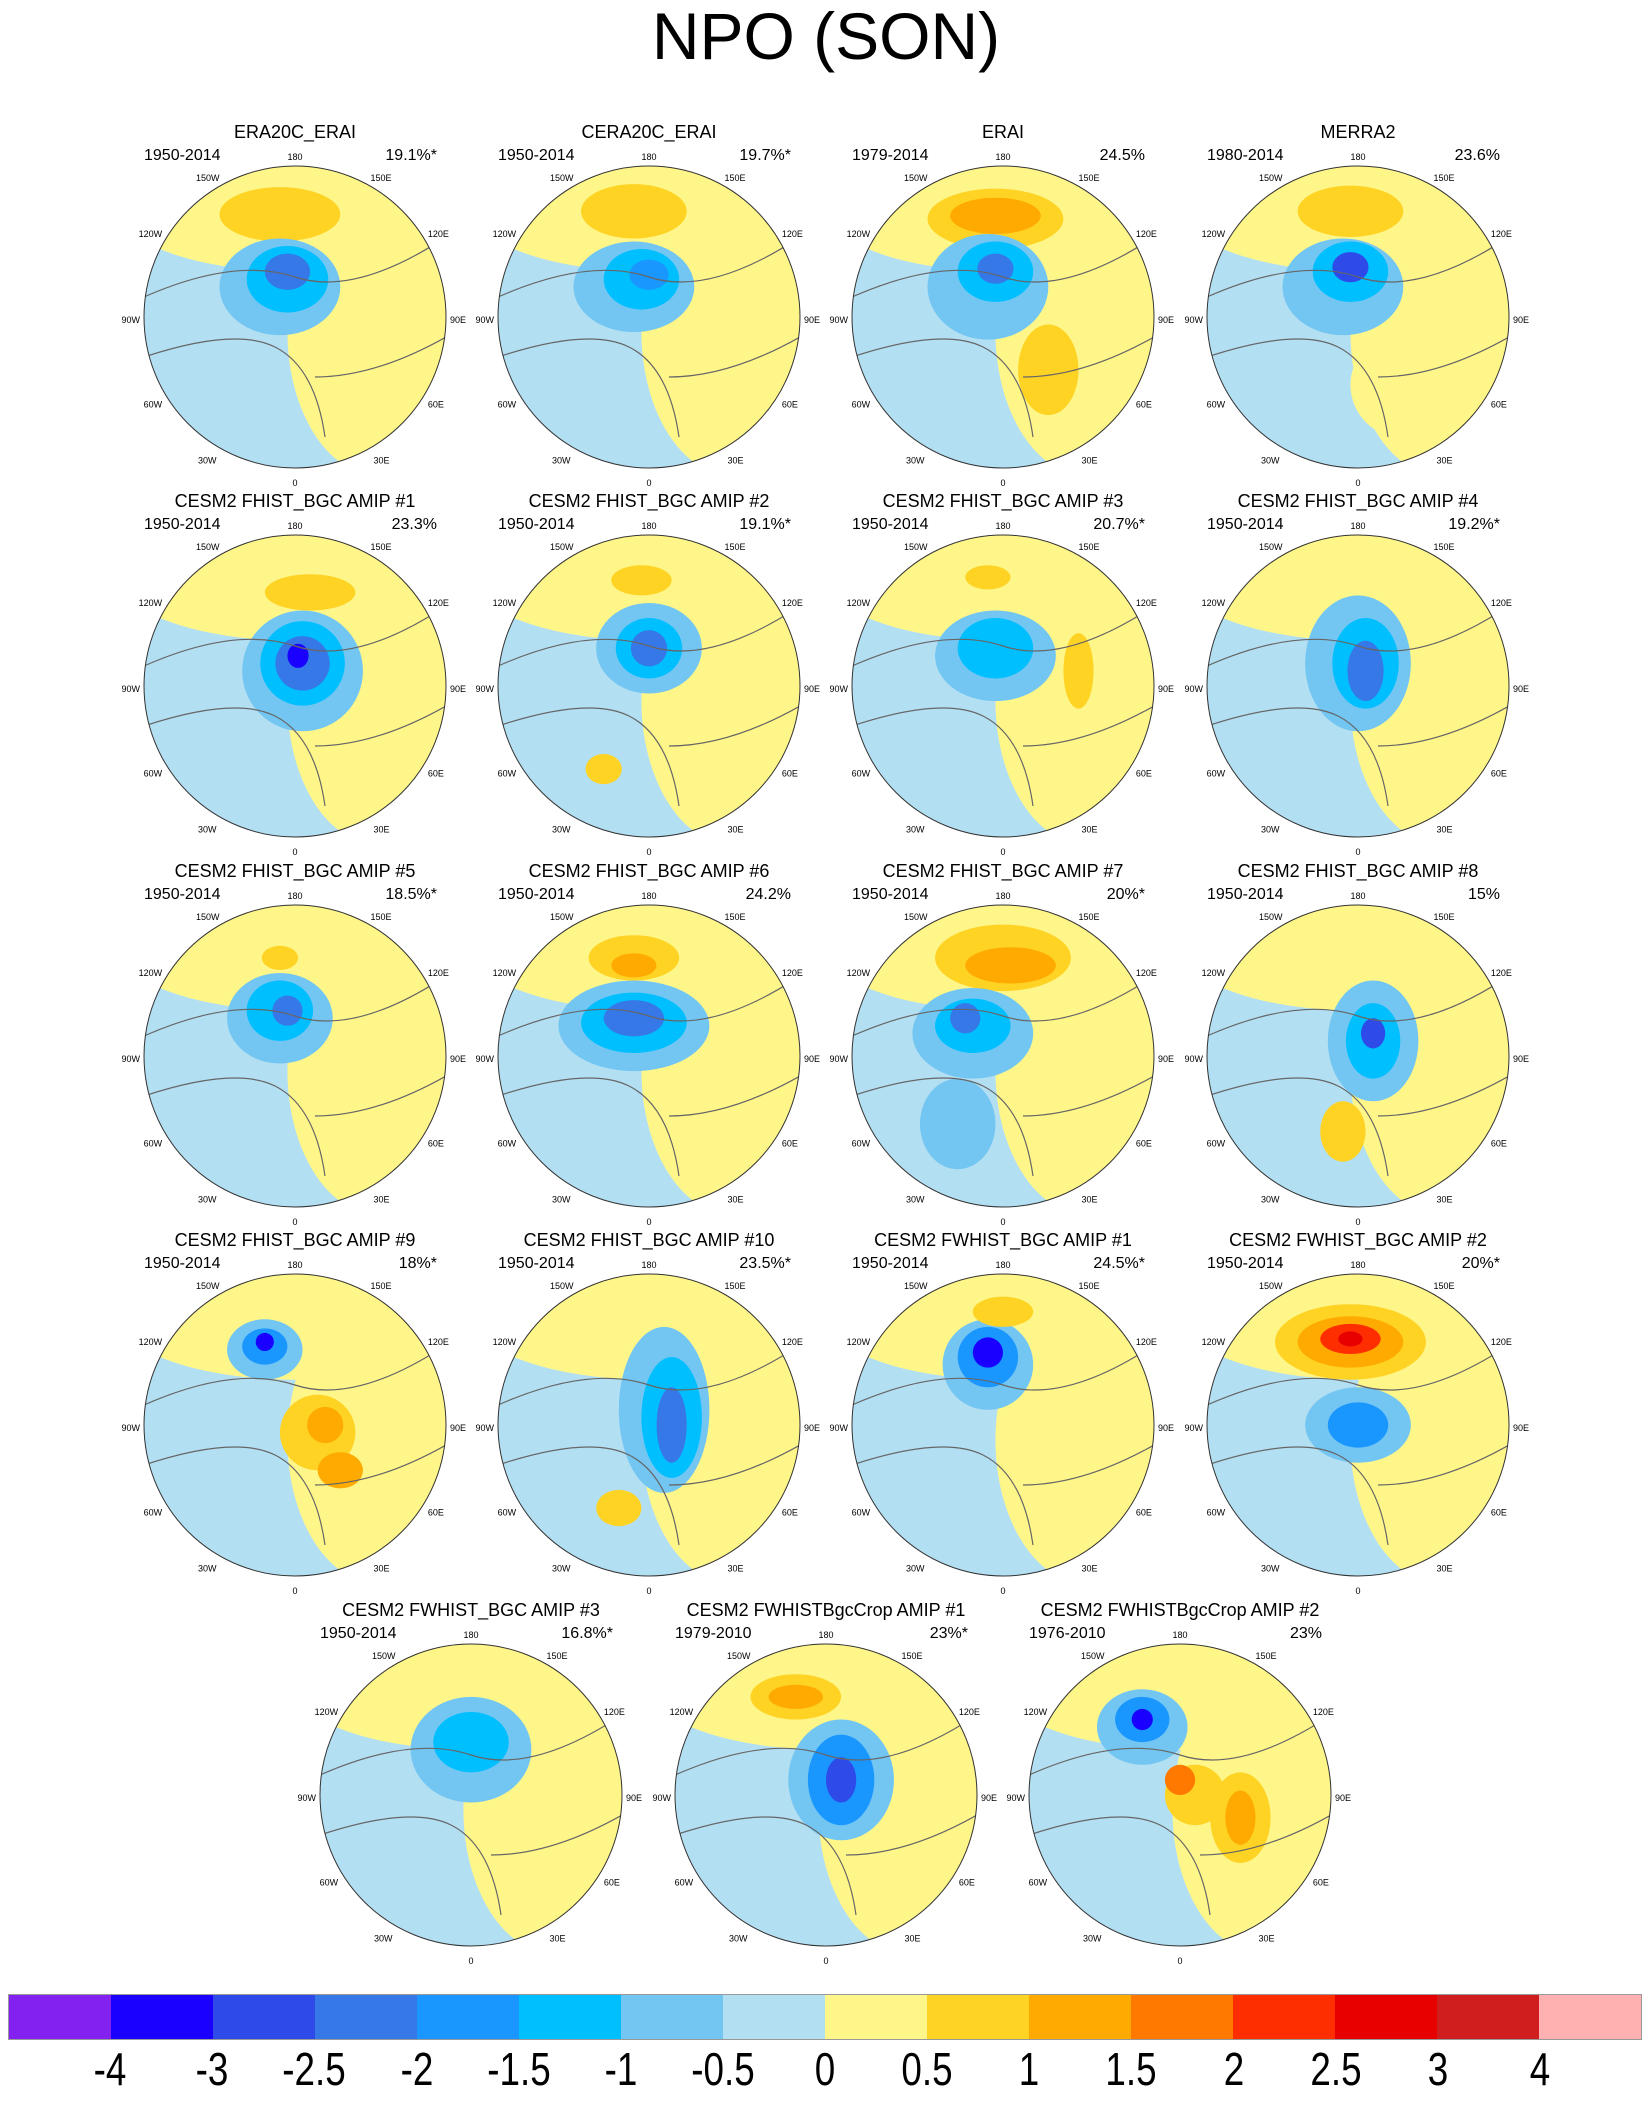 This screenshot has width=1652, height=2101. Describe the element at coordinates (518, 2069) in the screenshot. I see `colorbar-tick-label: -1.5` at that location.